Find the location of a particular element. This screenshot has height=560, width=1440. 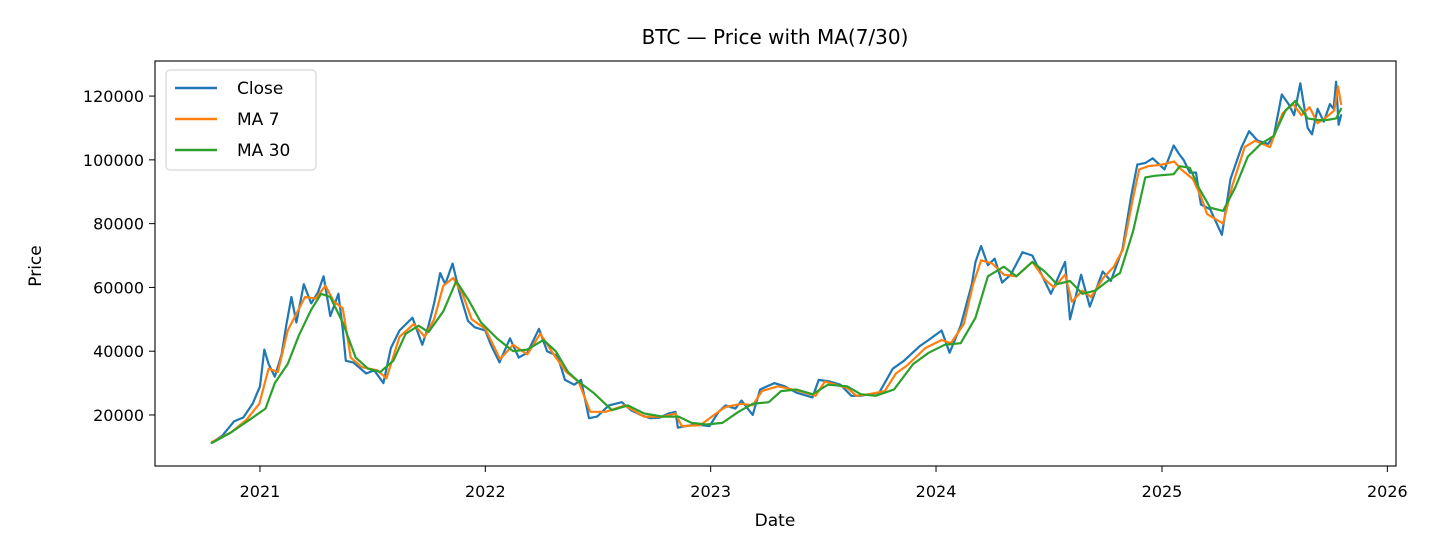

y-tick-label: 20000 is located at coordinates (118, 415).